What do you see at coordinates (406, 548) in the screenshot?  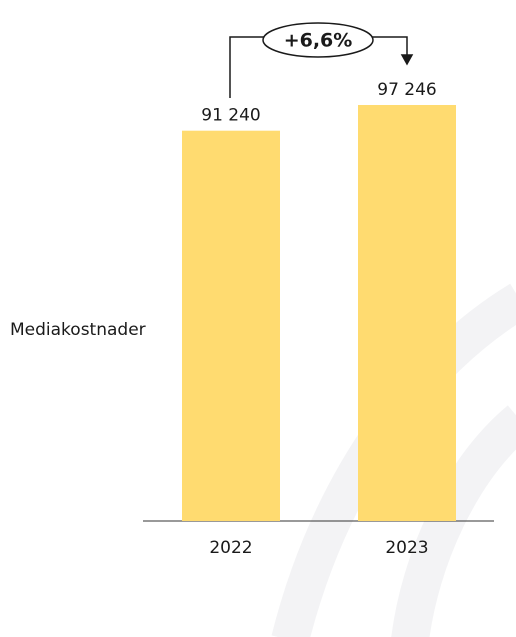 I see `x-tick-label: 2023` at bounding box center [406, 548].